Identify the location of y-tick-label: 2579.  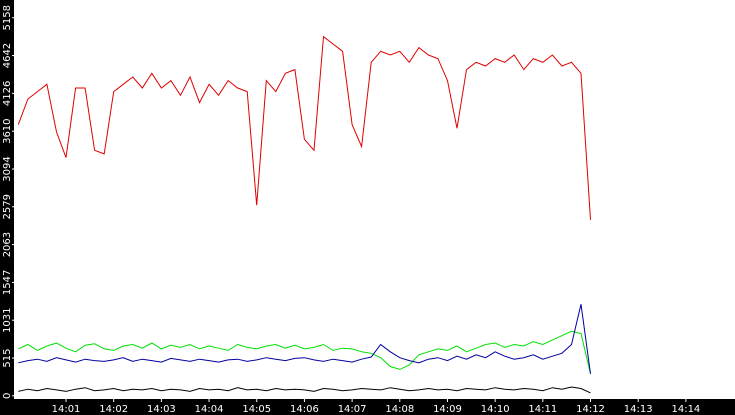
(7, 206).